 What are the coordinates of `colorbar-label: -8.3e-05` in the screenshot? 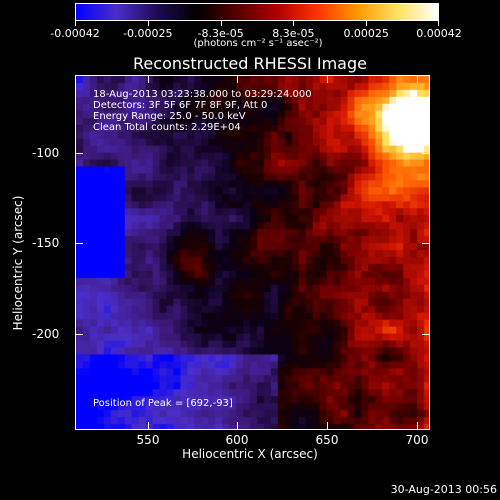 It's located at (220, 33).